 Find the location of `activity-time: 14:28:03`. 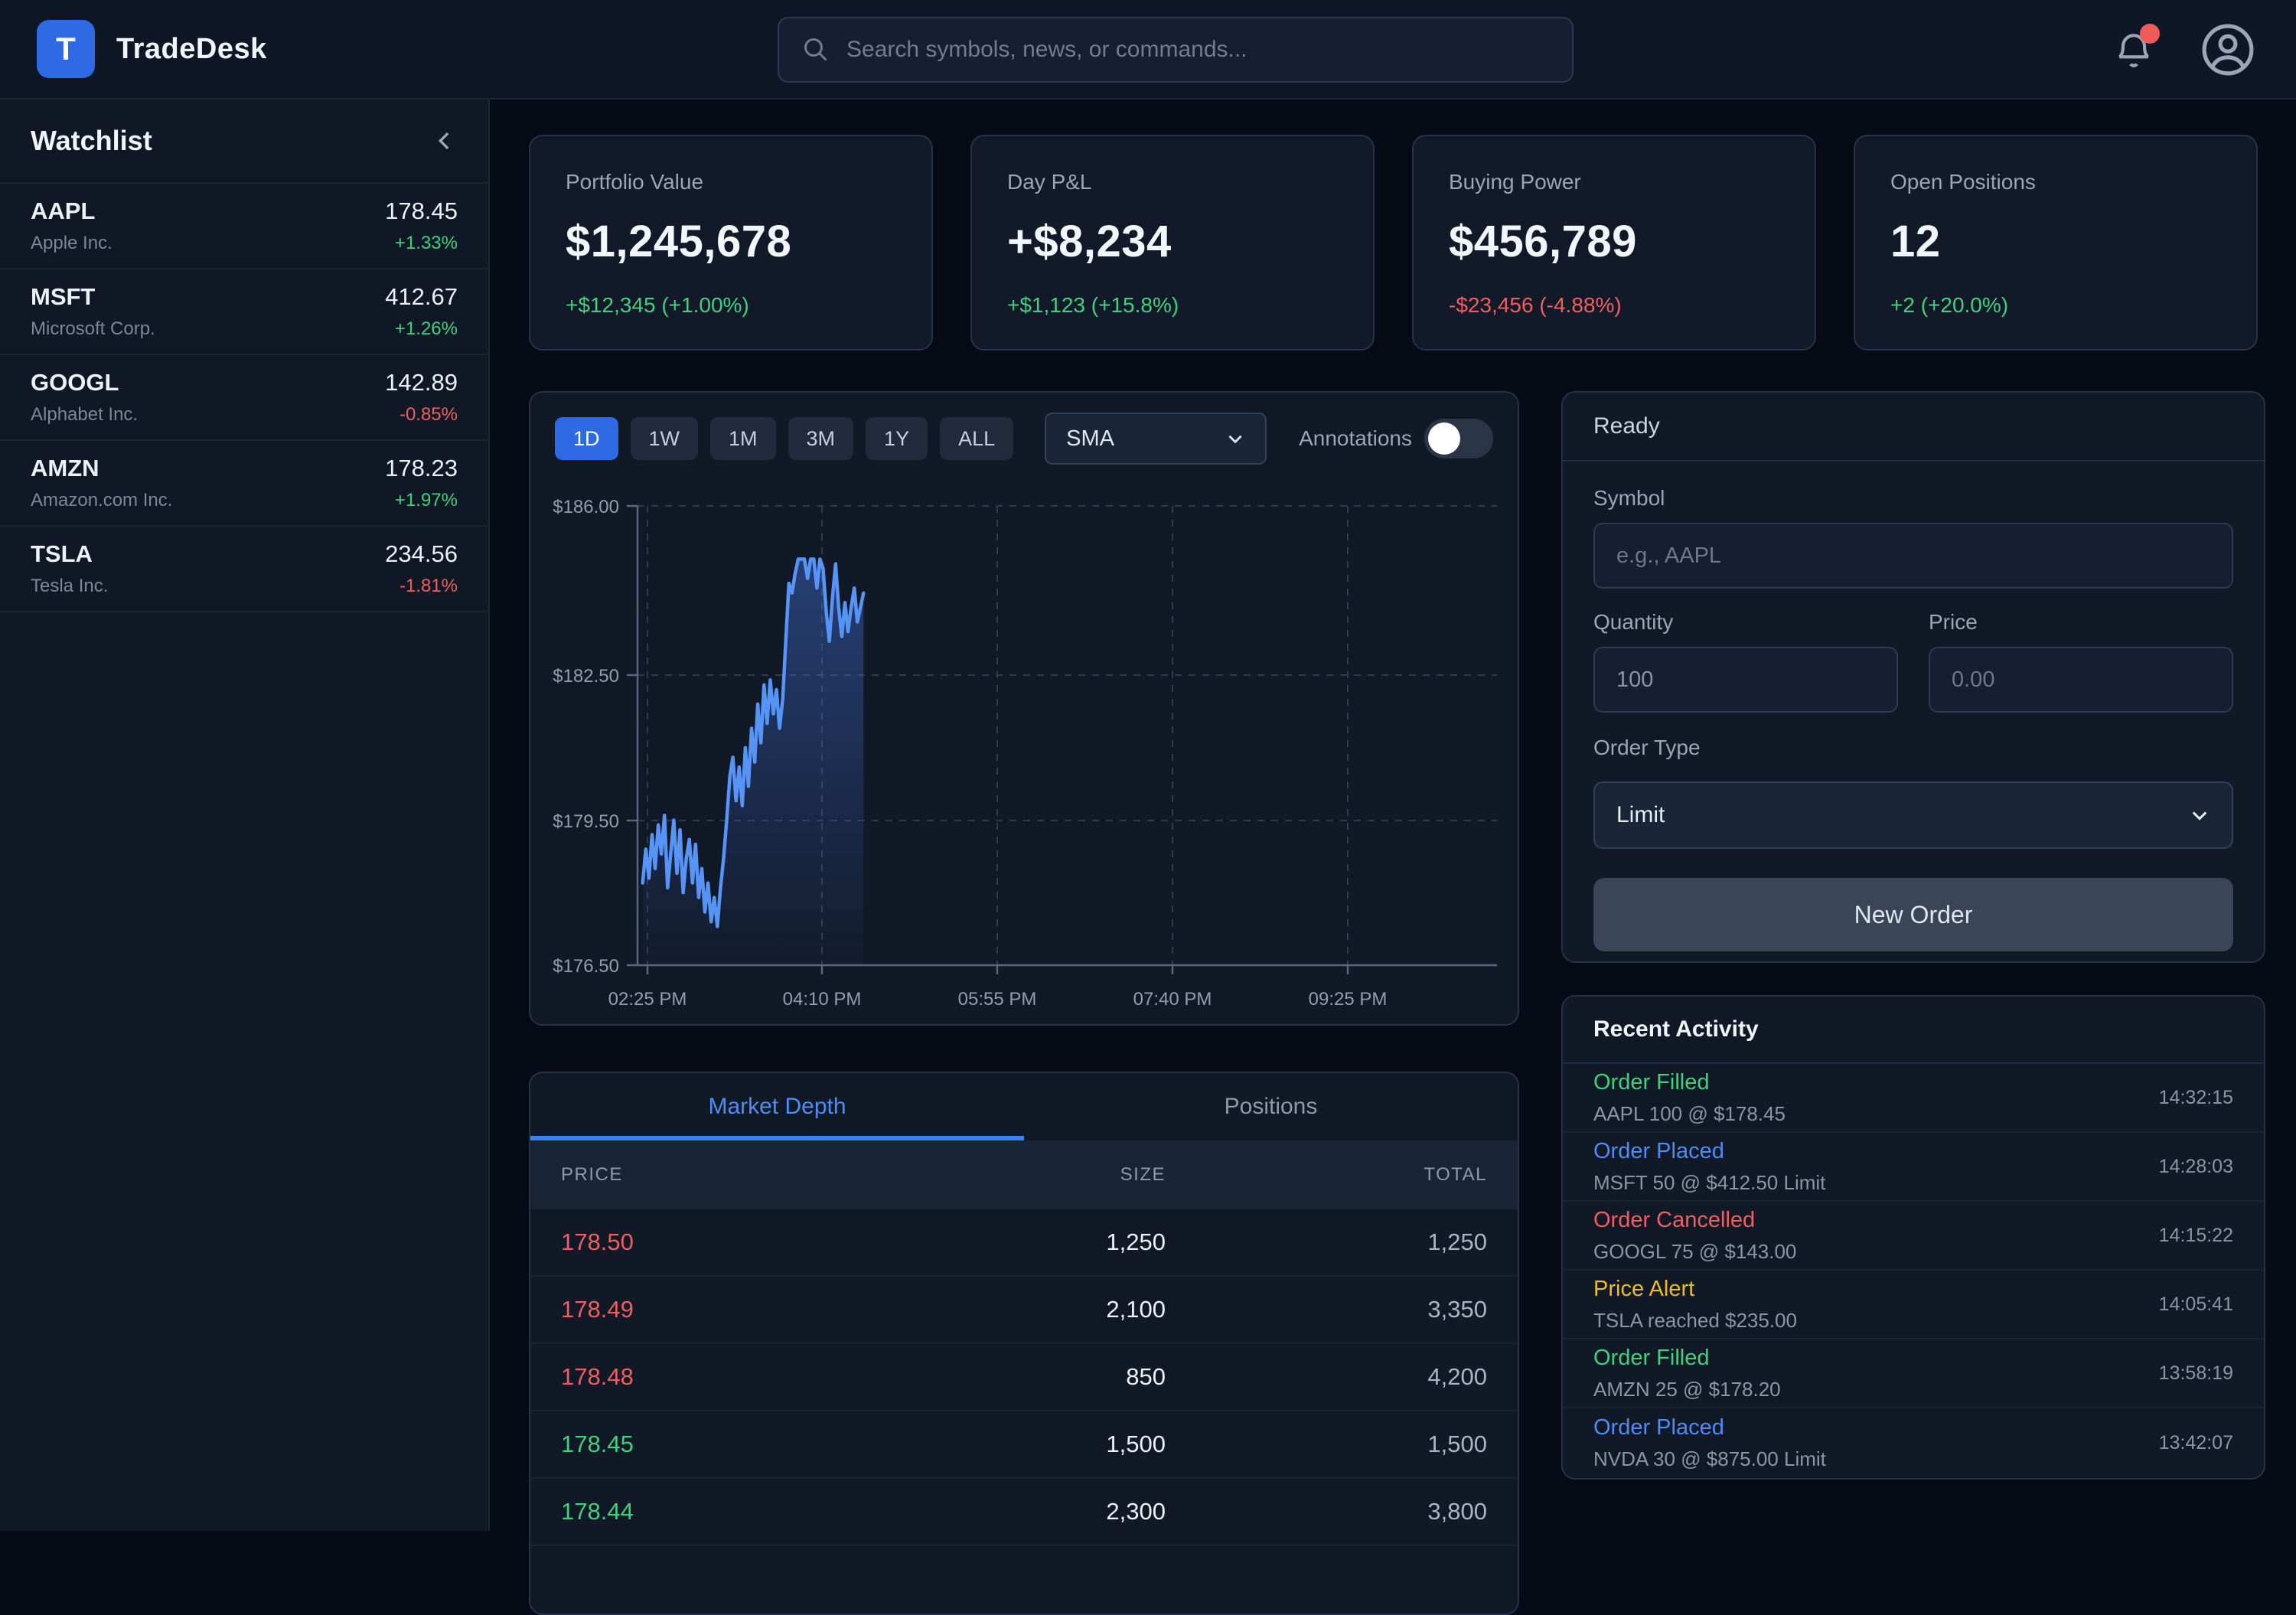

activity-time: 14:28:03 is located at coordinates (2195, 1166).